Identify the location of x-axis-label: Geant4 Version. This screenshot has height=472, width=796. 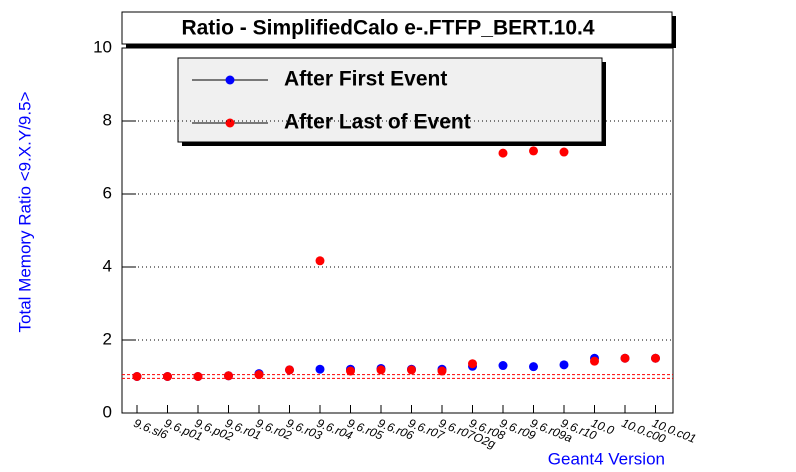
(606, 458).